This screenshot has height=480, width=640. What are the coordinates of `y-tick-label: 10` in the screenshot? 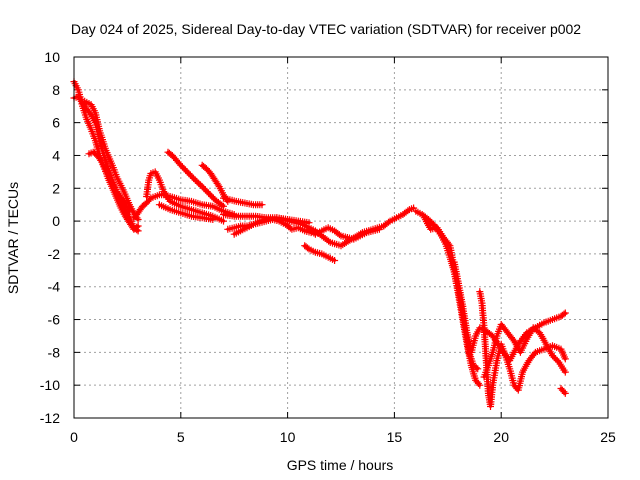 It's located at (52, 57).